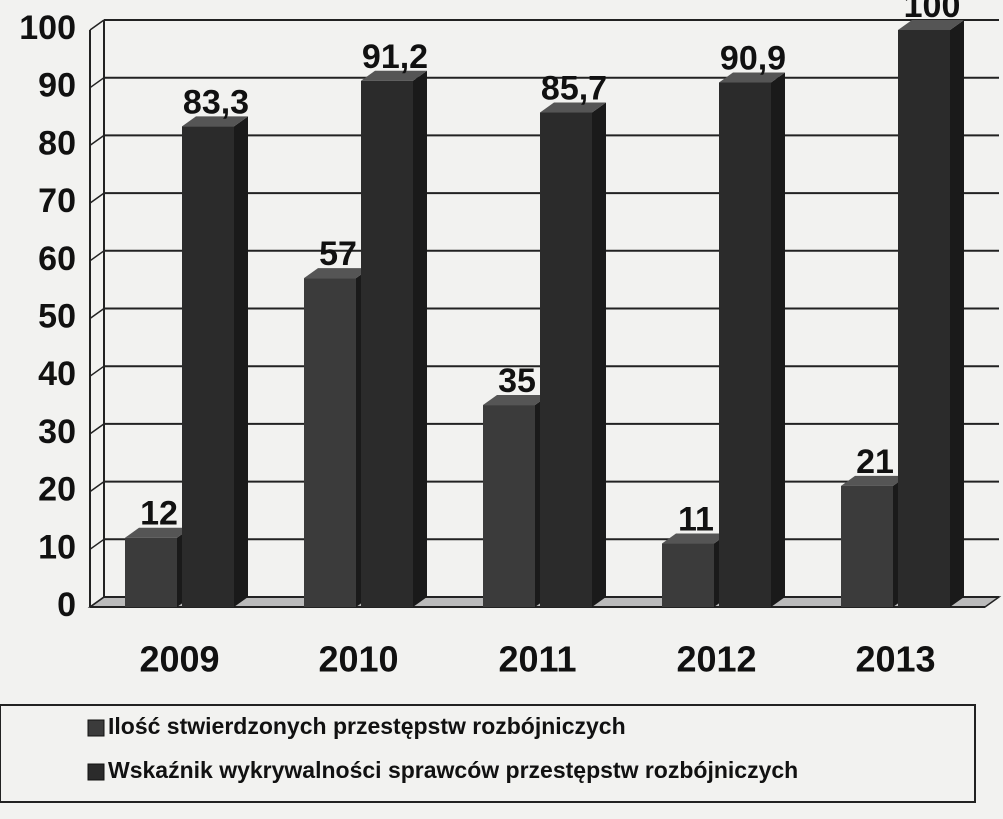  Describe the element at coordinates (57, 547) in the screenshot. I see `y-tick-label: 10` at that location.